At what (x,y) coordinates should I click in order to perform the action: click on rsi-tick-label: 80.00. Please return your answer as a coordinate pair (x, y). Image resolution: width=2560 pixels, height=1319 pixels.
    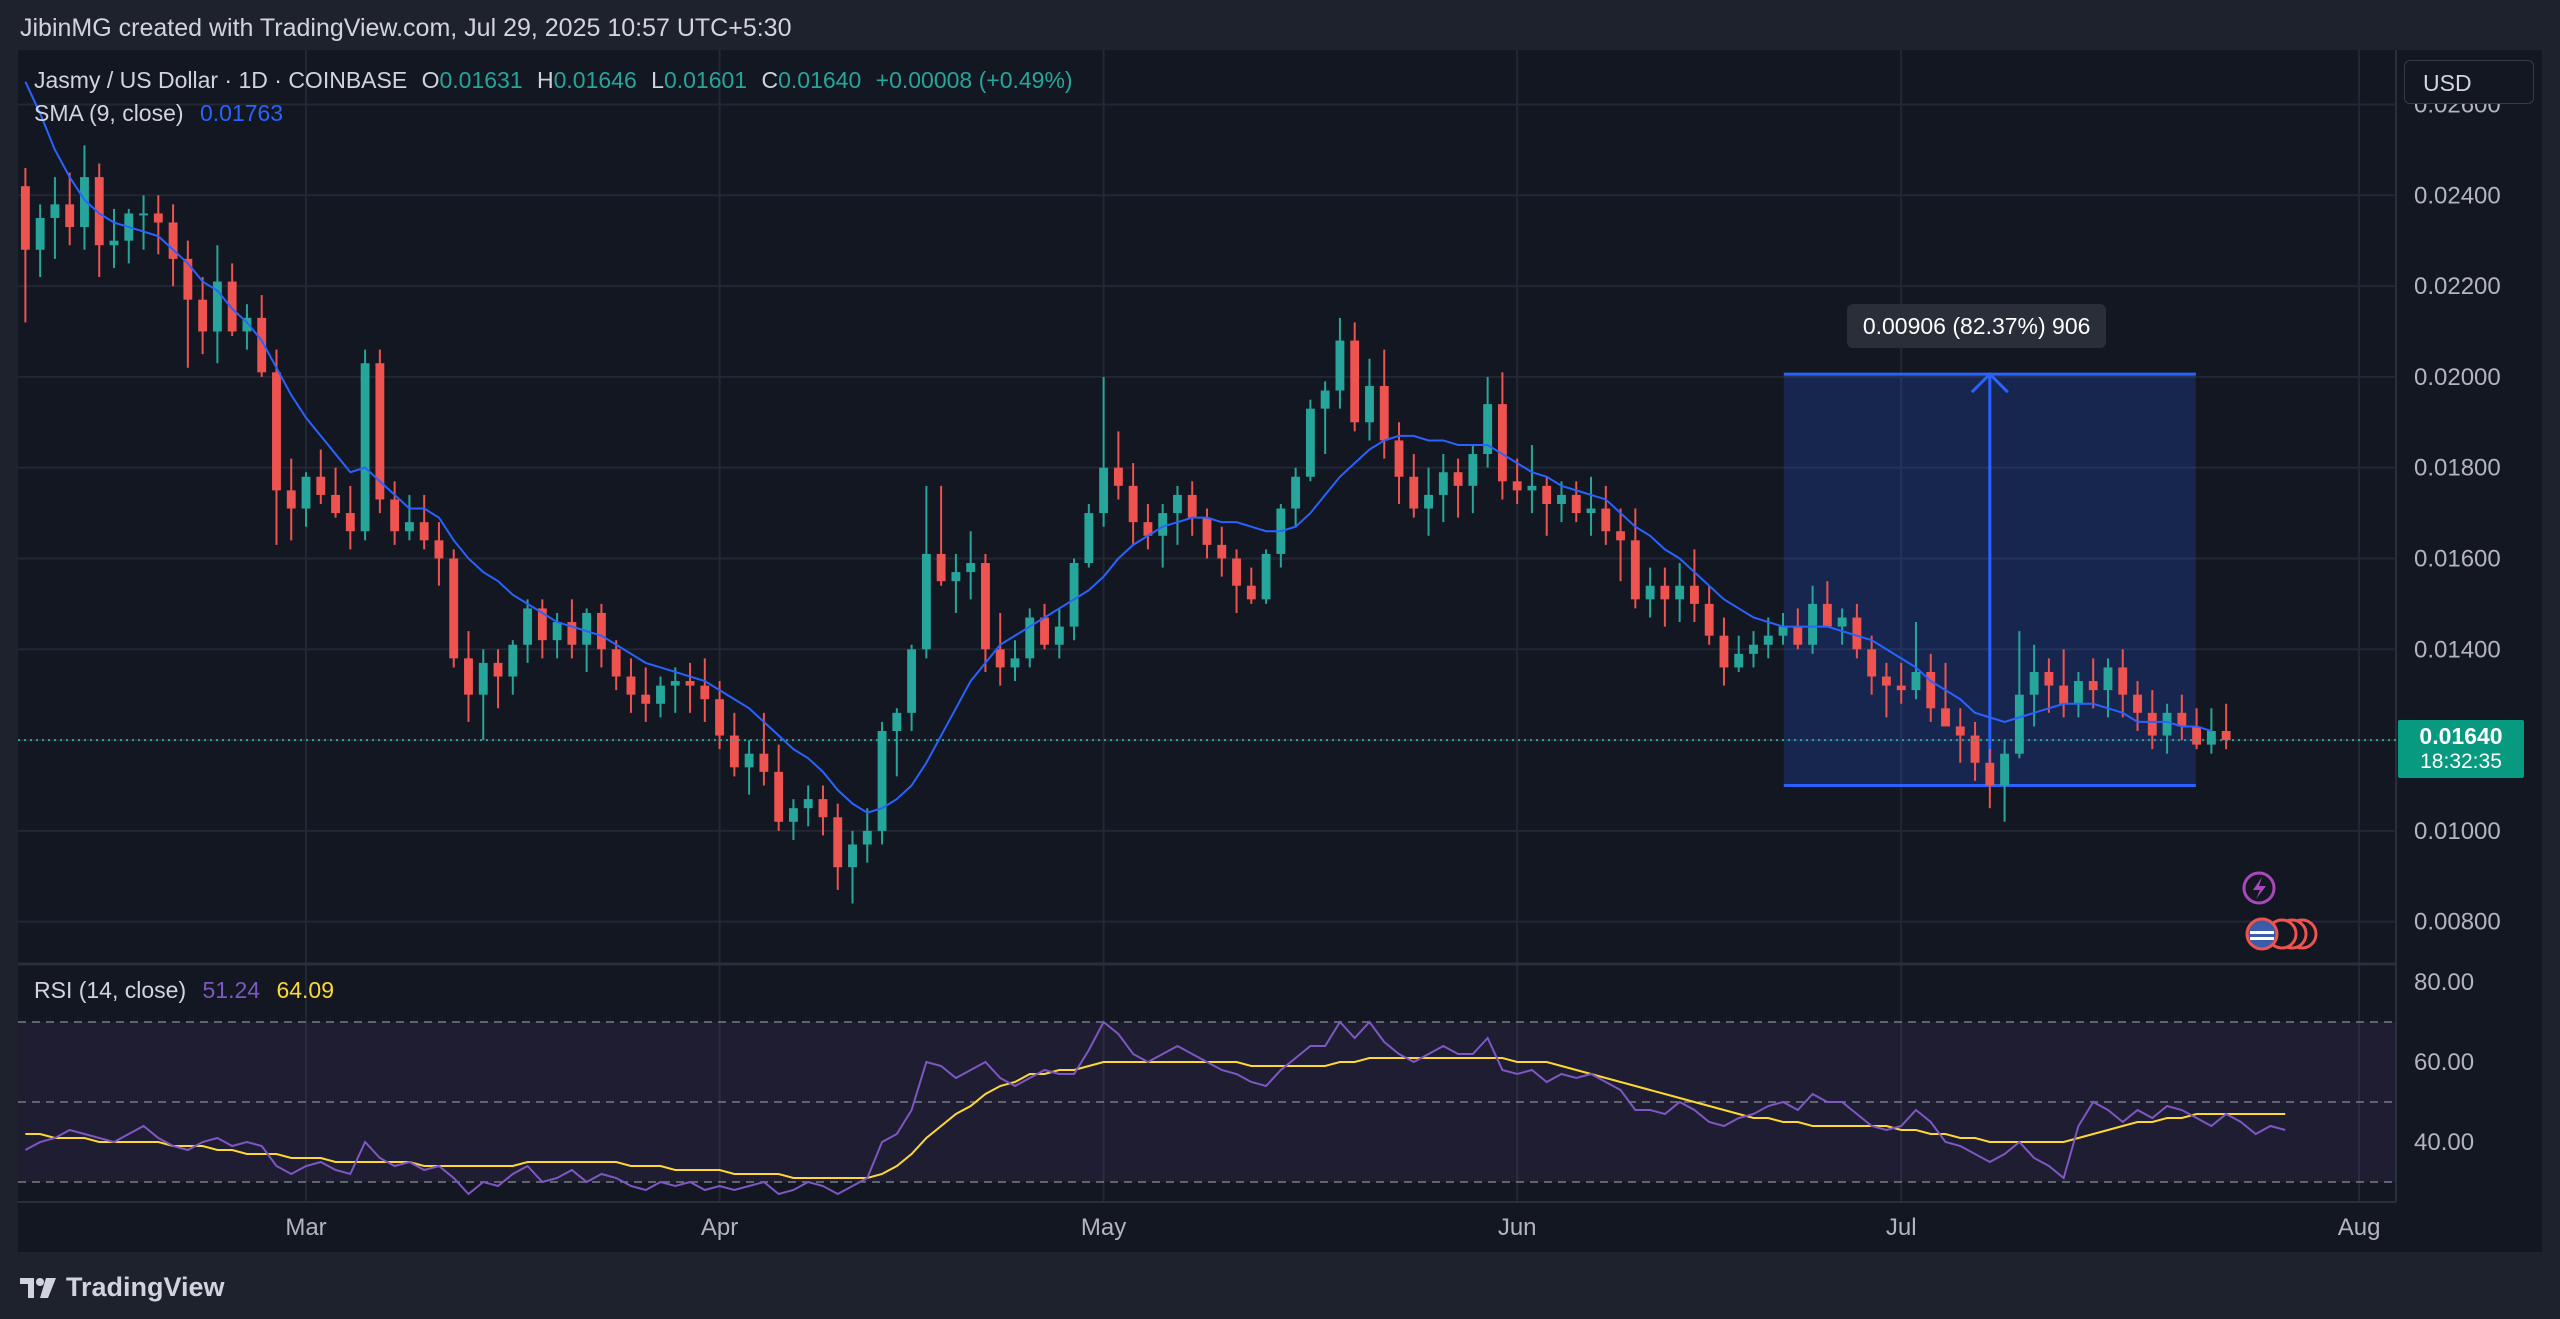
    Looking at the image, I should click on (2444, 982).